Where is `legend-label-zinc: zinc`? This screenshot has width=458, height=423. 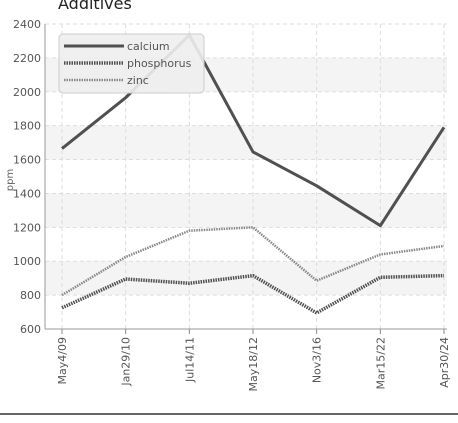
legend-label-zinc: zinc is located at coordinates (138, 80).